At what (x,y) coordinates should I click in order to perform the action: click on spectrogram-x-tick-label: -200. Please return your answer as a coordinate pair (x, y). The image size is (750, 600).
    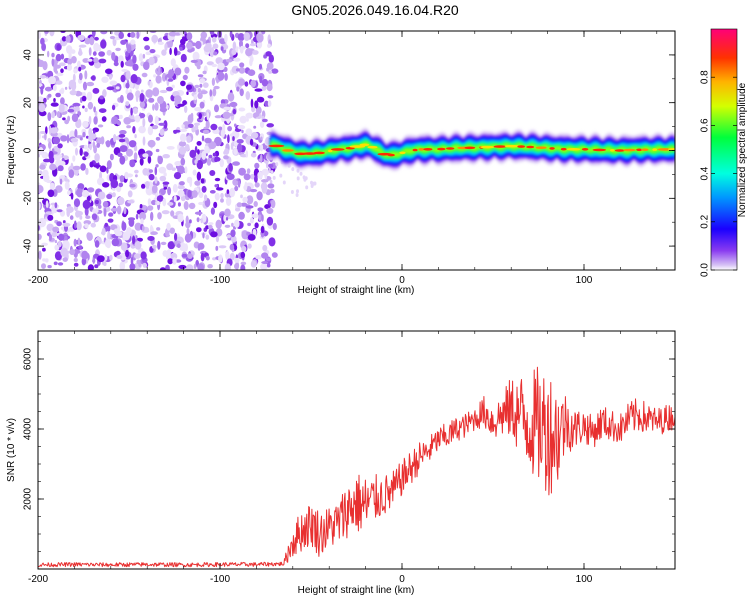
    Looking at the image, I should click on (38, 280).